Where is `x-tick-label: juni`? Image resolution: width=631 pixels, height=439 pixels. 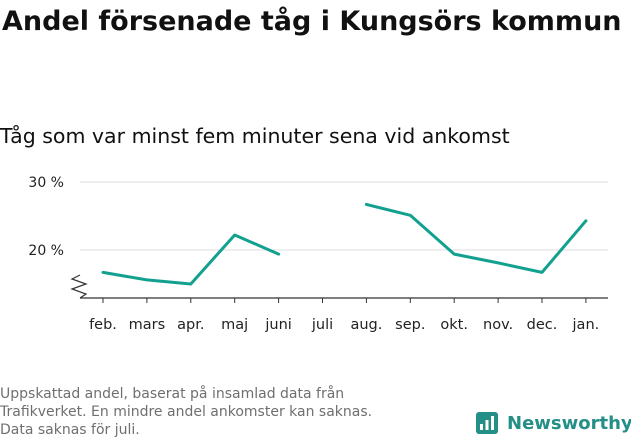 x-tick-label: juni is located at coordinates (277, 325).